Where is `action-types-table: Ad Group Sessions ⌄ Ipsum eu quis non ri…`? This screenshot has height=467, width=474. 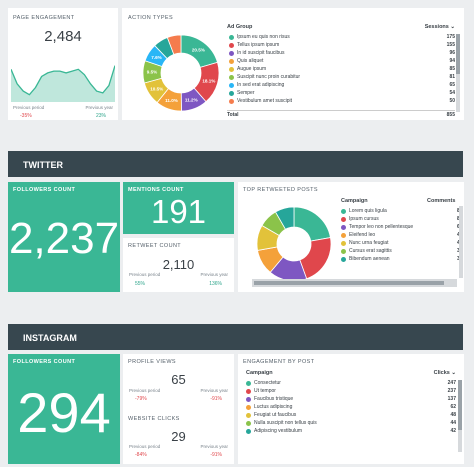
action-types-table: Ad Group Sessions ⌄ Ipsum eu quis non ri… is located at coordinates (341, 71).